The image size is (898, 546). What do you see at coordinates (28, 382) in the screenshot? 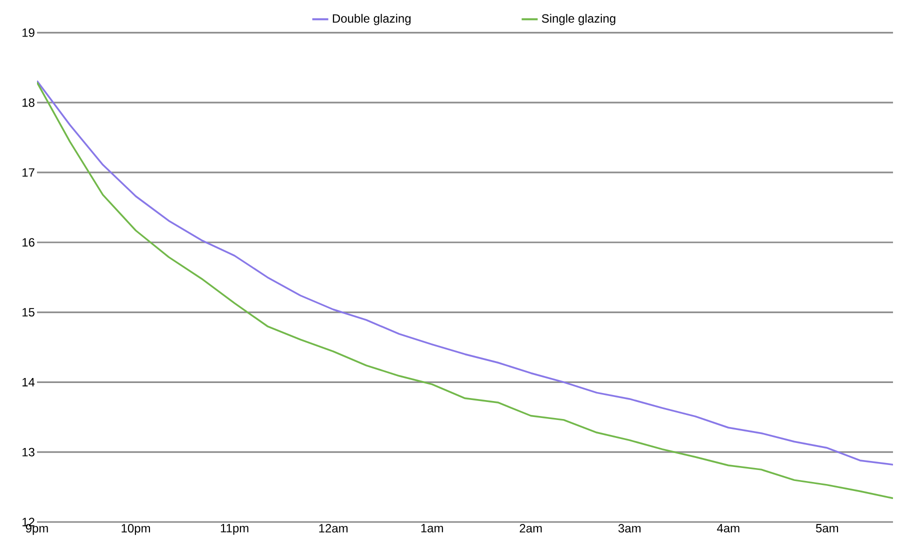
I see `y-tick-label: 14` at bounding box center [28, 382].